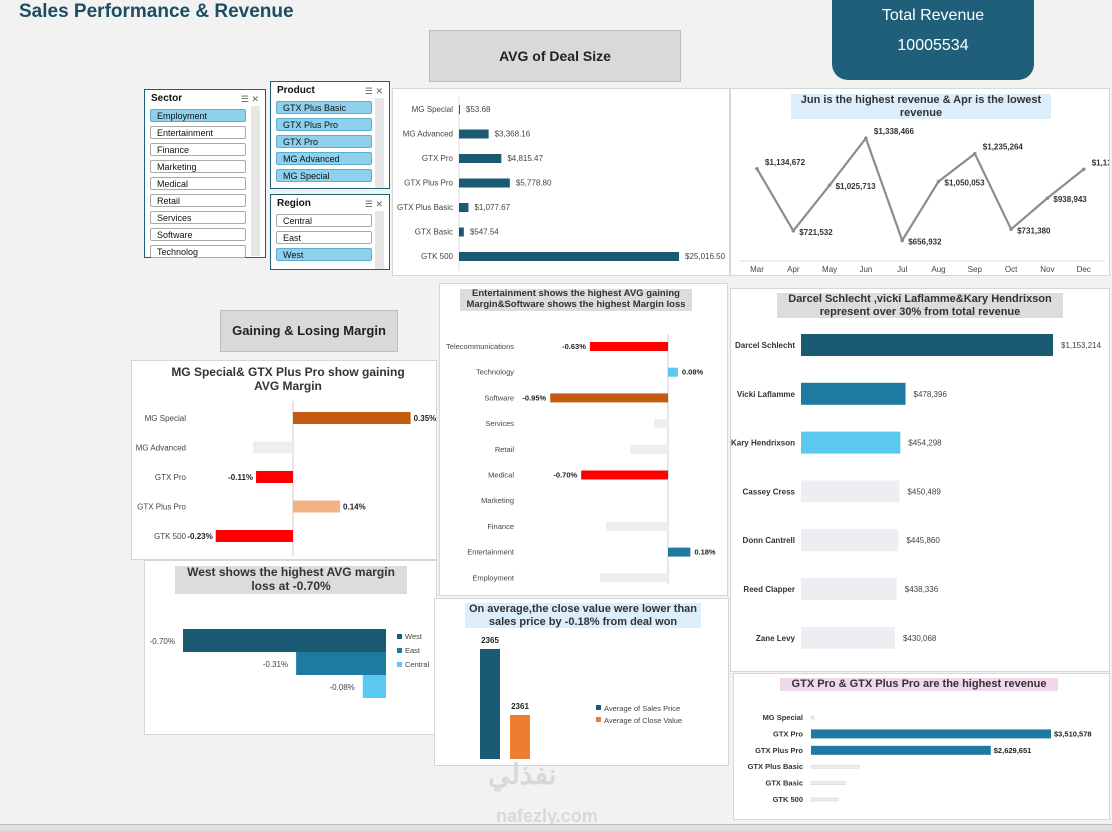  What do you see at coordinates (354, 507) in the screenshot?
I see `data-label: 0.14%` at bounding box center [354, 507].